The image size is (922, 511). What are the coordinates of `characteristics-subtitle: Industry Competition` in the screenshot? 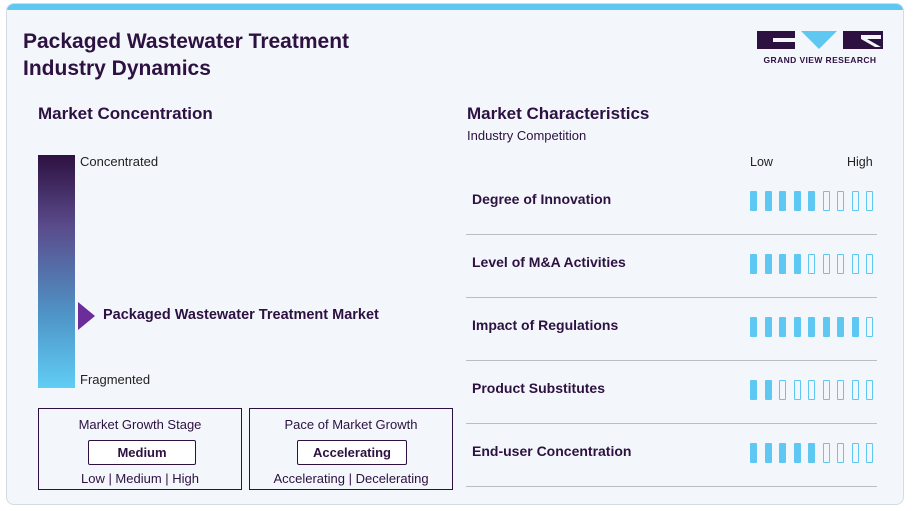 It's located at (527, 135).